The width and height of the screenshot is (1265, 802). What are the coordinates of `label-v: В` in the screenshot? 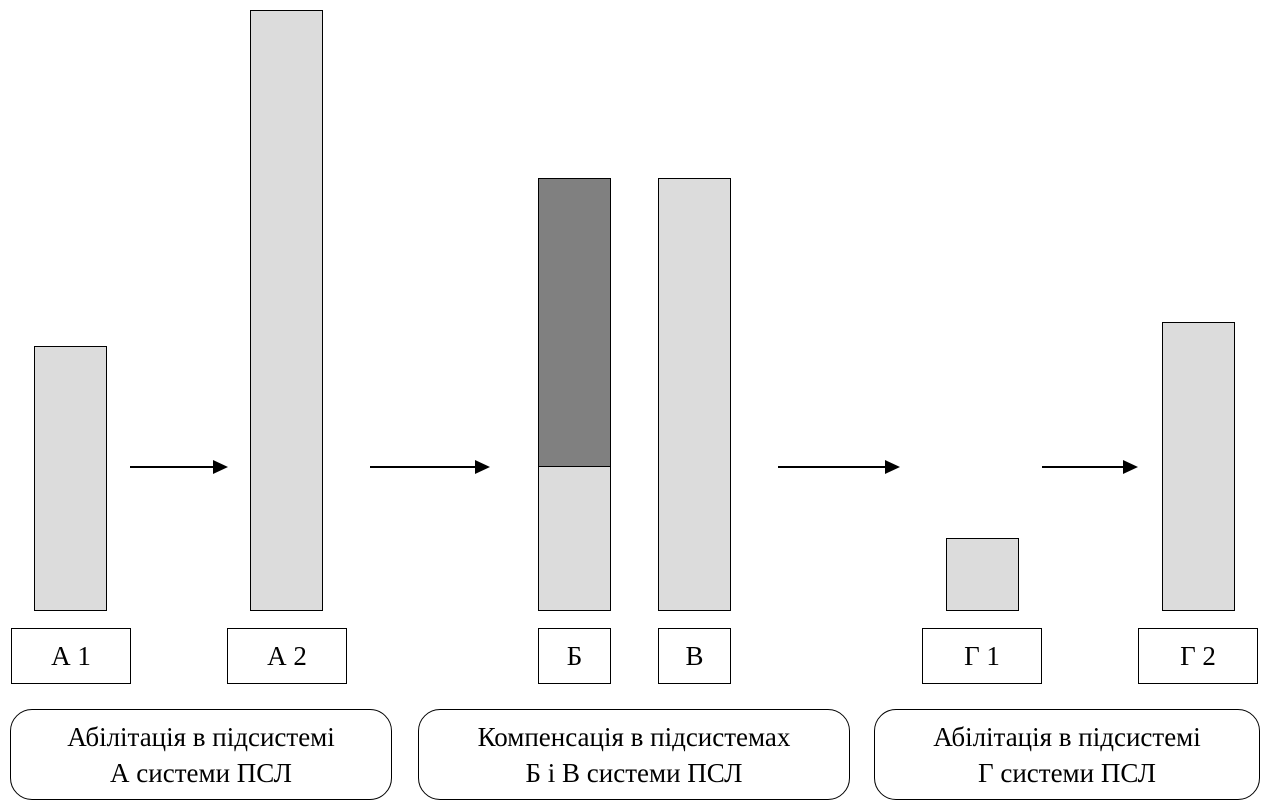 It's located at (694, 656).